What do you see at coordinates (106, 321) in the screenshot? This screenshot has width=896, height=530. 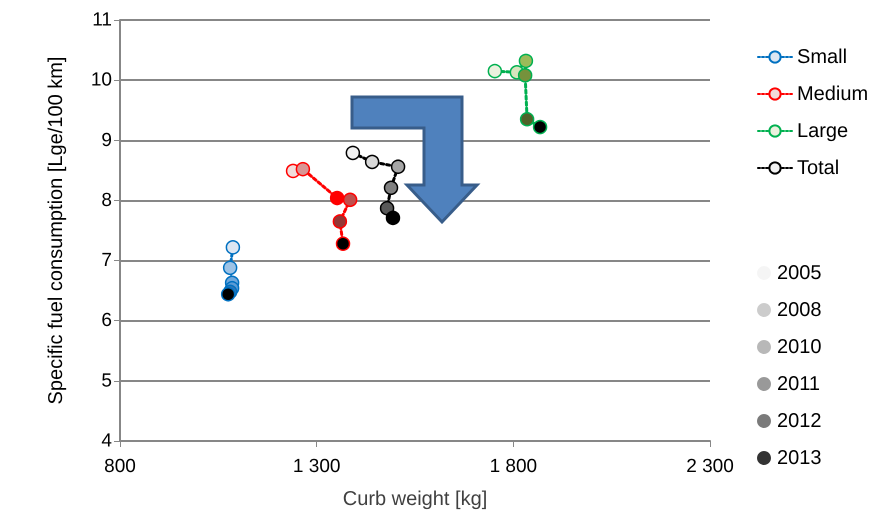 I see `y-tick-label: 6` at bounding box center [106, 321].